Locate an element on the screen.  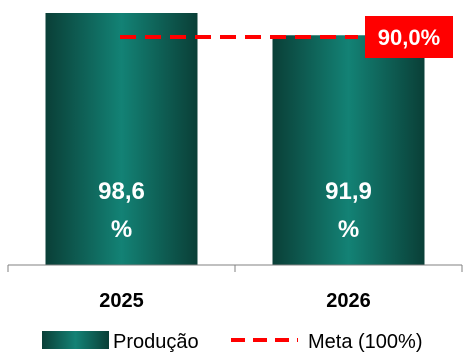
data-label-line: 98,6 is located at coordinates (121, 191).